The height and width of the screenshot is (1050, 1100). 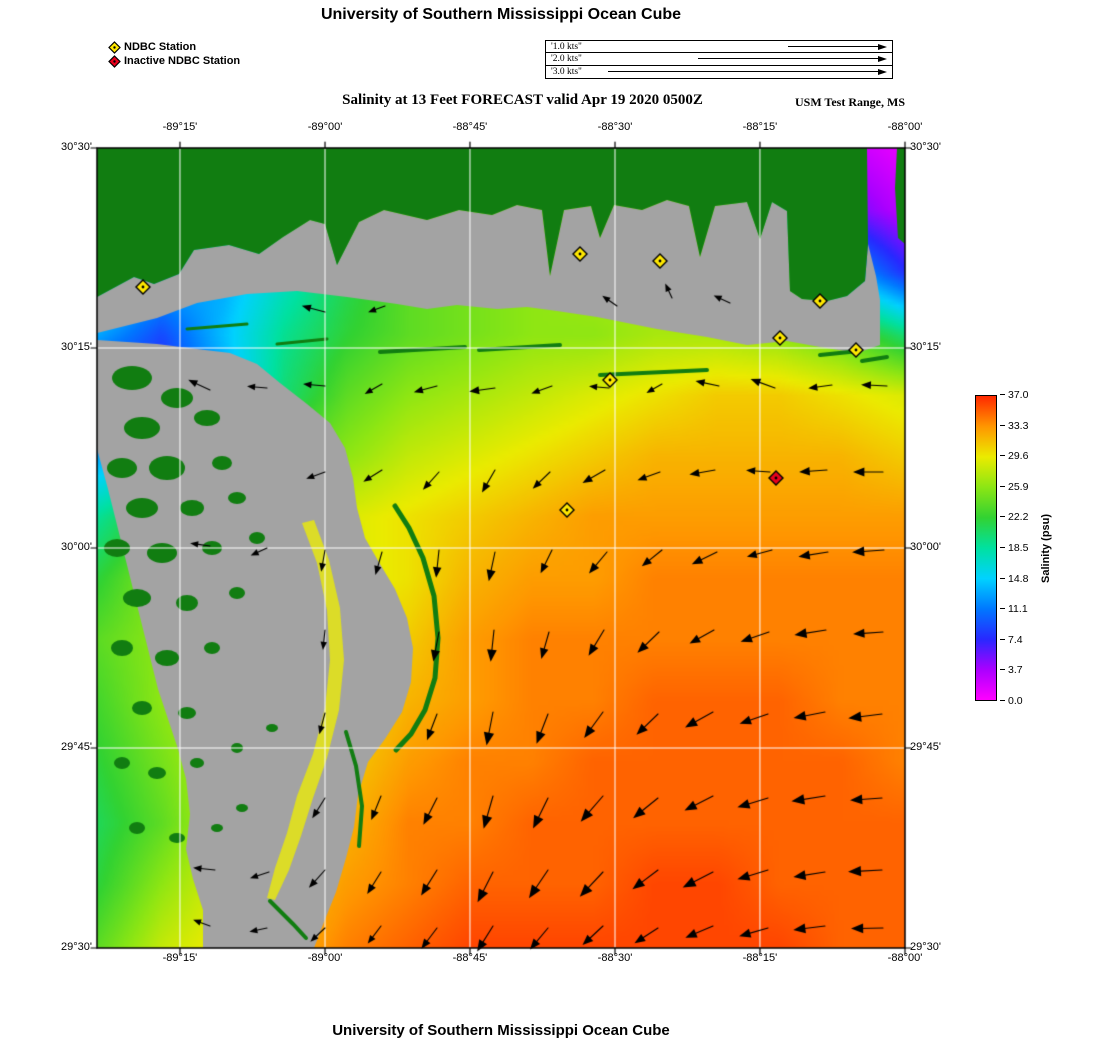 I want to click on lon-label-bottom: -89°15', so click(x=180, y=958).